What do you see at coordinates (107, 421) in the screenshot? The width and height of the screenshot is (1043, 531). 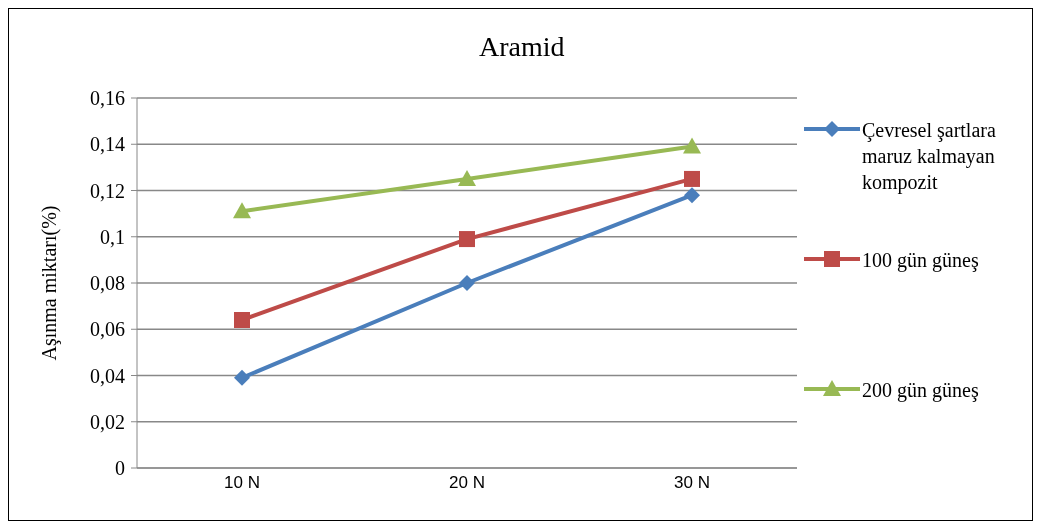 I see `y-tick-label: 0,02` at bounding box center [107, 421].